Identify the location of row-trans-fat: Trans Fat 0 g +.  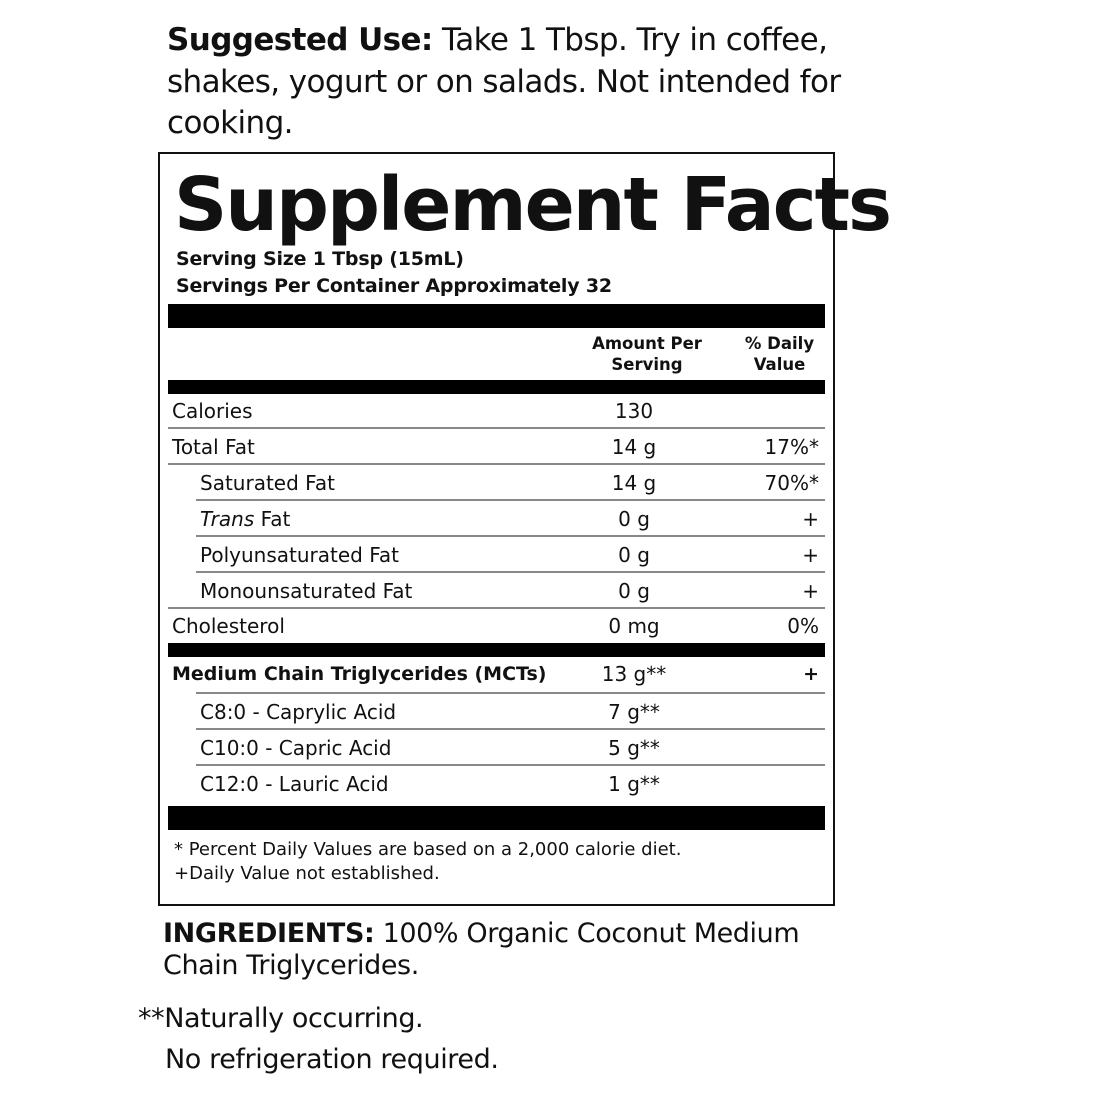
(496, 519).